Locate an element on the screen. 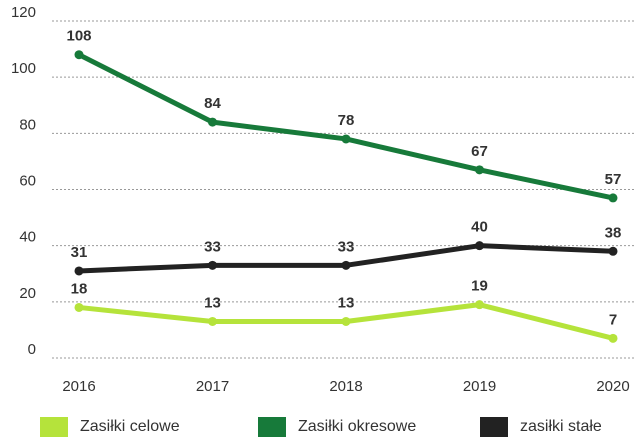 The image size is (638, 438). x-tick-label: 2019 is located at coordinates (479, 386).